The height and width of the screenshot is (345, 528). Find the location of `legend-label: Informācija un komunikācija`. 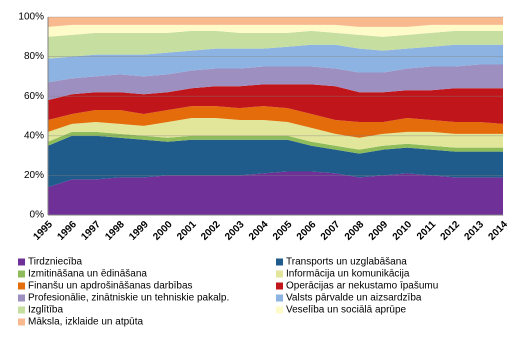

legend-label: Informācija un komunikācija is located at coordinates (348, 274).